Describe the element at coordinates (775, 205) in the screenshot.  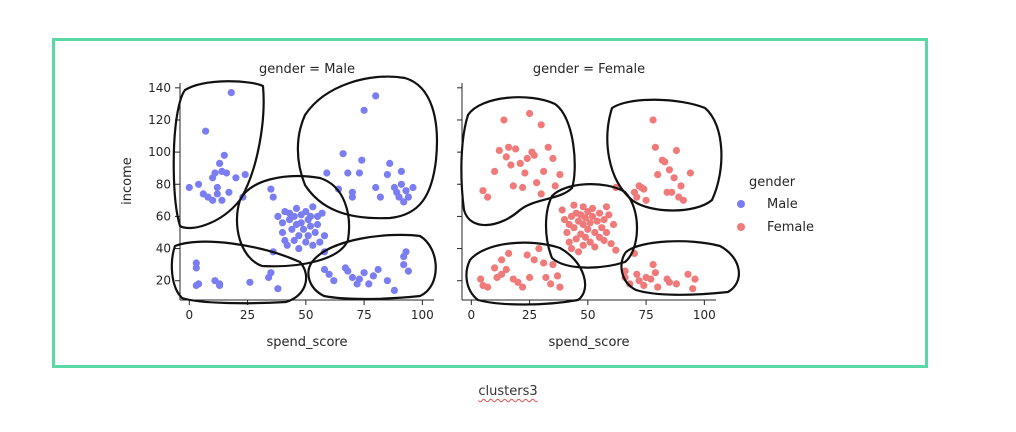
I see `legend: gender Male Female` at that location.